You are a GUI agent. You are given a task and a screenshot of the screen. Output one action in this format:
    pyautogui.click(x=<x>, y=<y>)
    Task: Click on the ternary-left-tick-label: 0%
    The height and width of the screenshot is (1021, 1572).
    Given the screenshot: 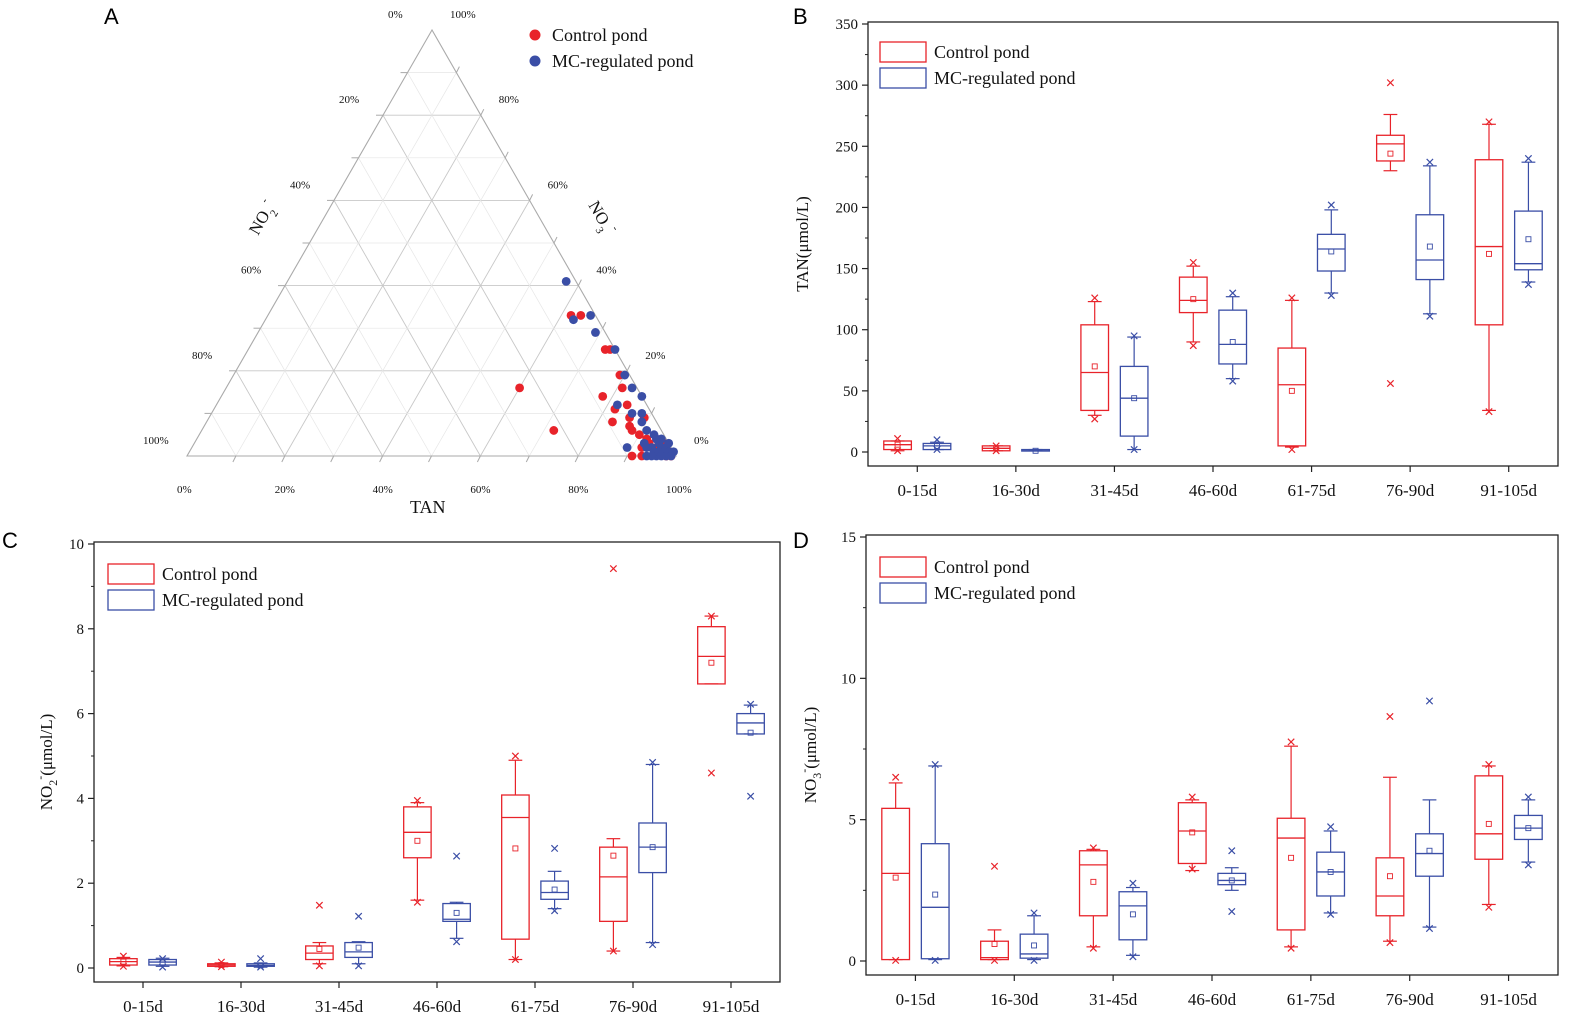 What is the action you would take?
    pyautogui.click(x=395, y=15)
    